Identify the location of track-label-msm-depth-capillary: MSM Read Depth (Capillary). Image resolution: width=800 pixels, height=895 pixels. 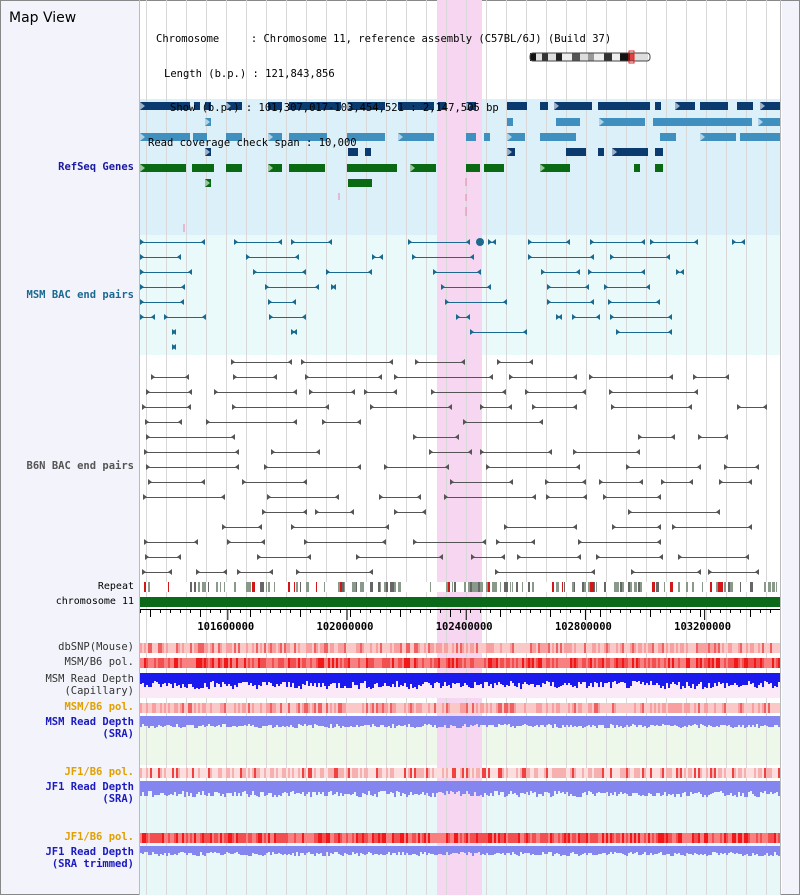
(89, 685).